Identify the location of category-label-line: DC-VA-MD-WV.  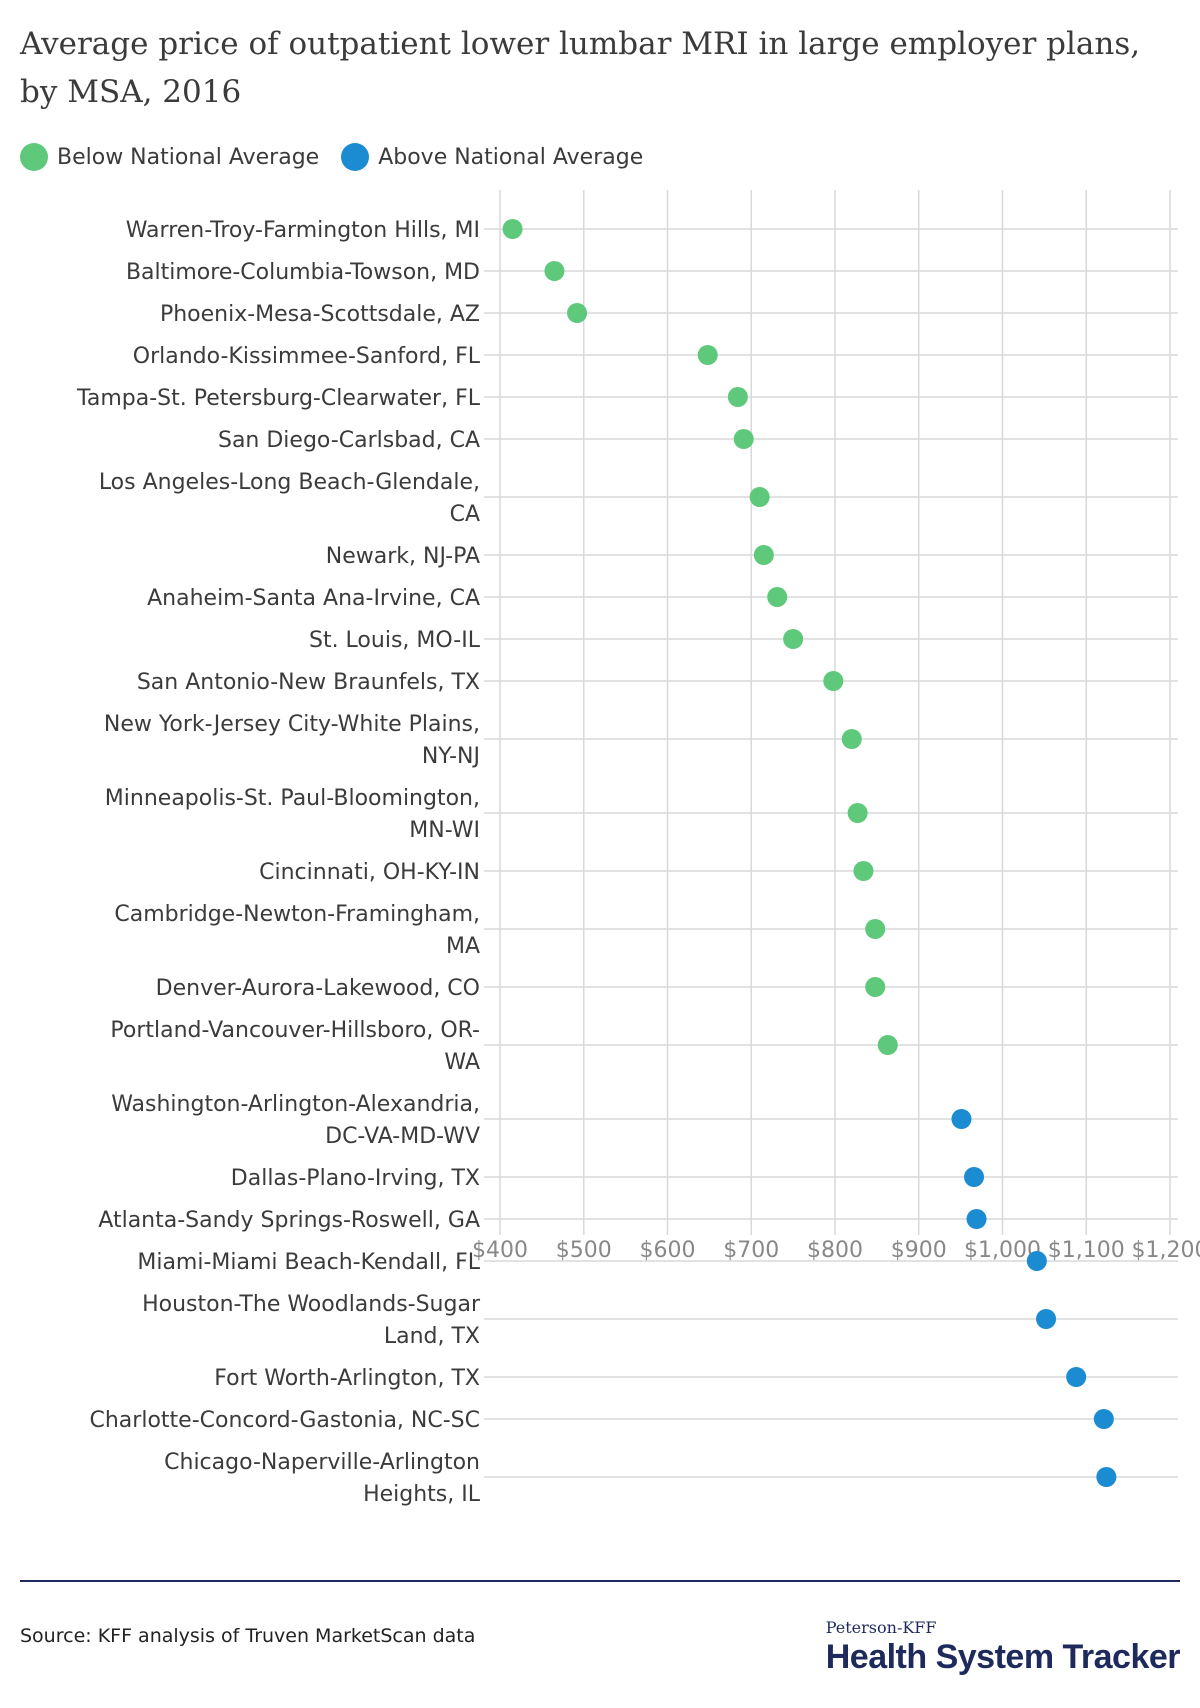
(402, 1136).